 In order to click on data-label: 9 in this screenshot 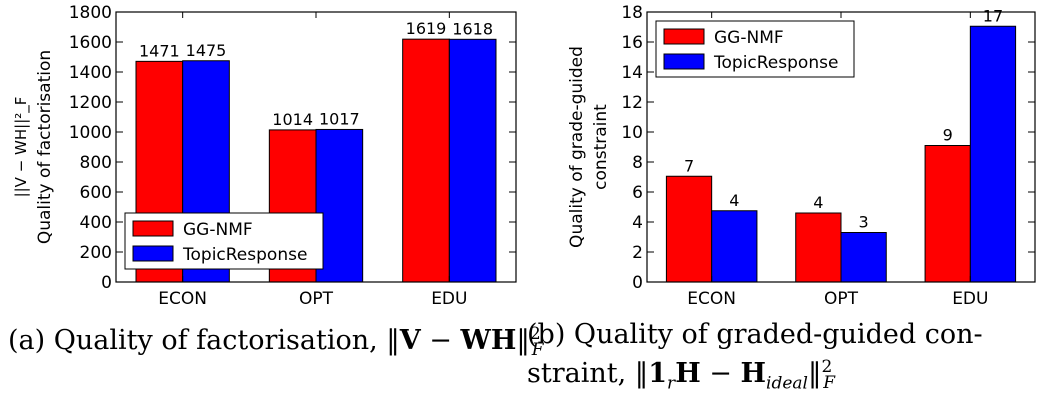, I will do `click(948, 135)`.